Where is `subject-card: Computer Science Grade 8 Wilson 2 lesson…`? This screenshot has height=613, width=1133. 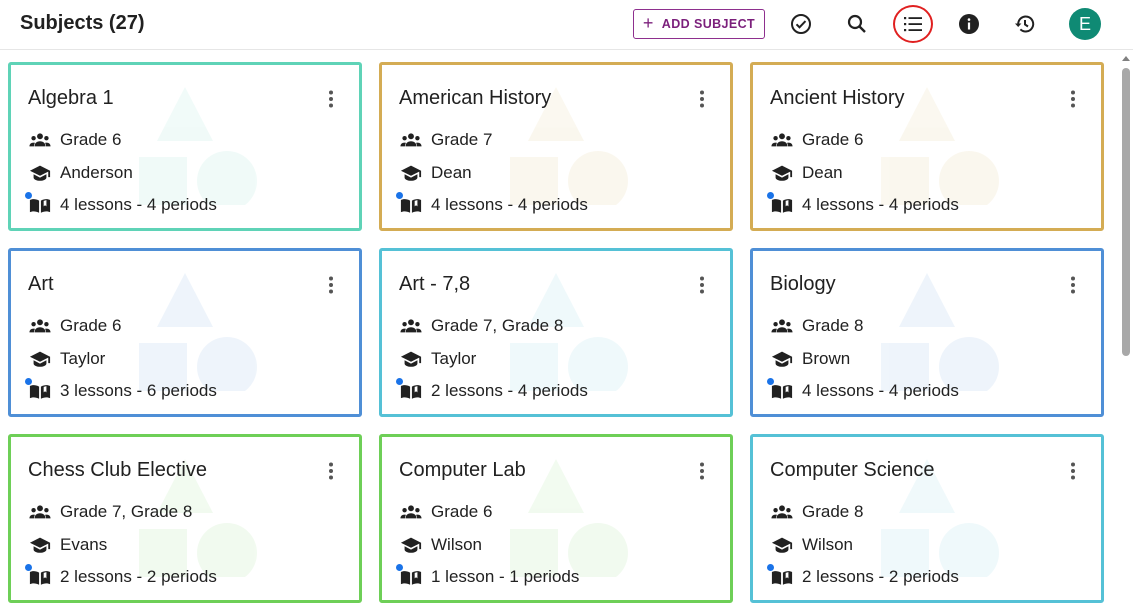
subject-card: Computer Science Grade 8 Wilson 2 lesson… is located at coordinates (927, 518).